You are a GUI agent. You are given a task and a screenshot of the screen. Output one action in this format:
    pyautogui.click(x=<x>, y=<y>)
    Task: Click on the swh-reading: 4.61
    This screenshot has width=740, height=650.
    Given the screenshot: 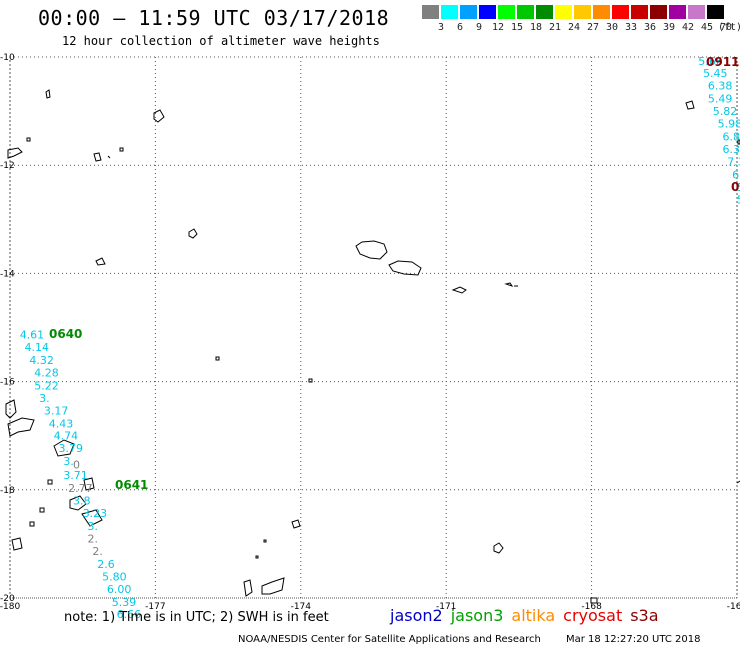 What is the action you would take?
    pyautogui.click(x=32, y=335)
    